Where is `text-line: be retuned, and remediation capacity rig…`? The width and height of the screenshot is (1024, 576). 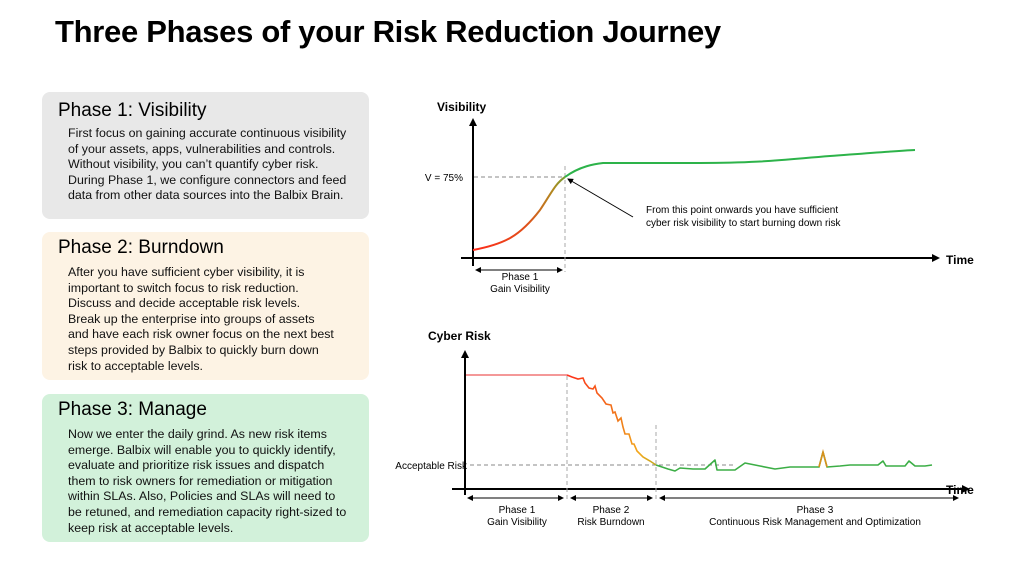
text-line: be retuned, and remediation capacity rig… is located at coordinates (207, 511).